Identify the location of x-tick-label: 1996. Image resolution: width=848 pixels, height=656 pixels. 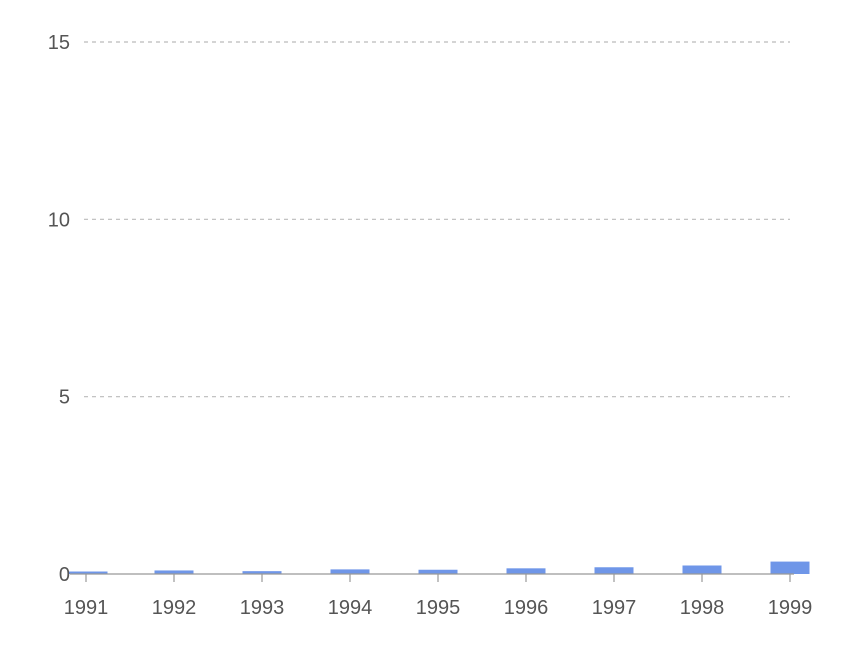
(526, 608).